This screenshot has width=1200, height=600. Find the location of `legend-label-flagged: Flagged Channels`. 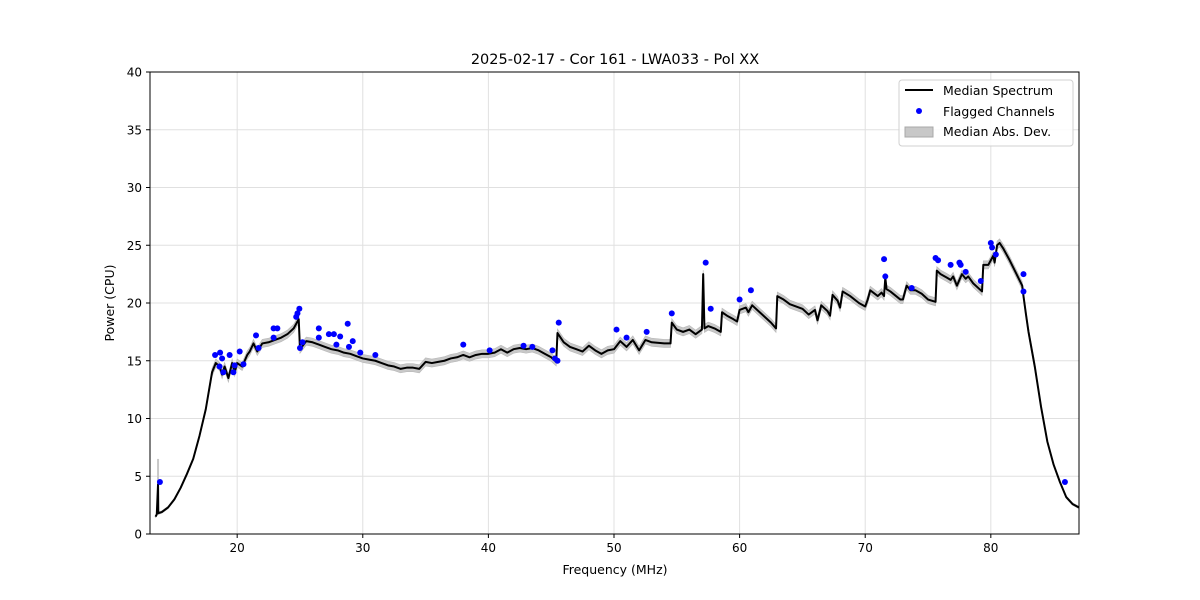

legend-label-flagged: Flagged Channels is located at coordinates (999, 111).